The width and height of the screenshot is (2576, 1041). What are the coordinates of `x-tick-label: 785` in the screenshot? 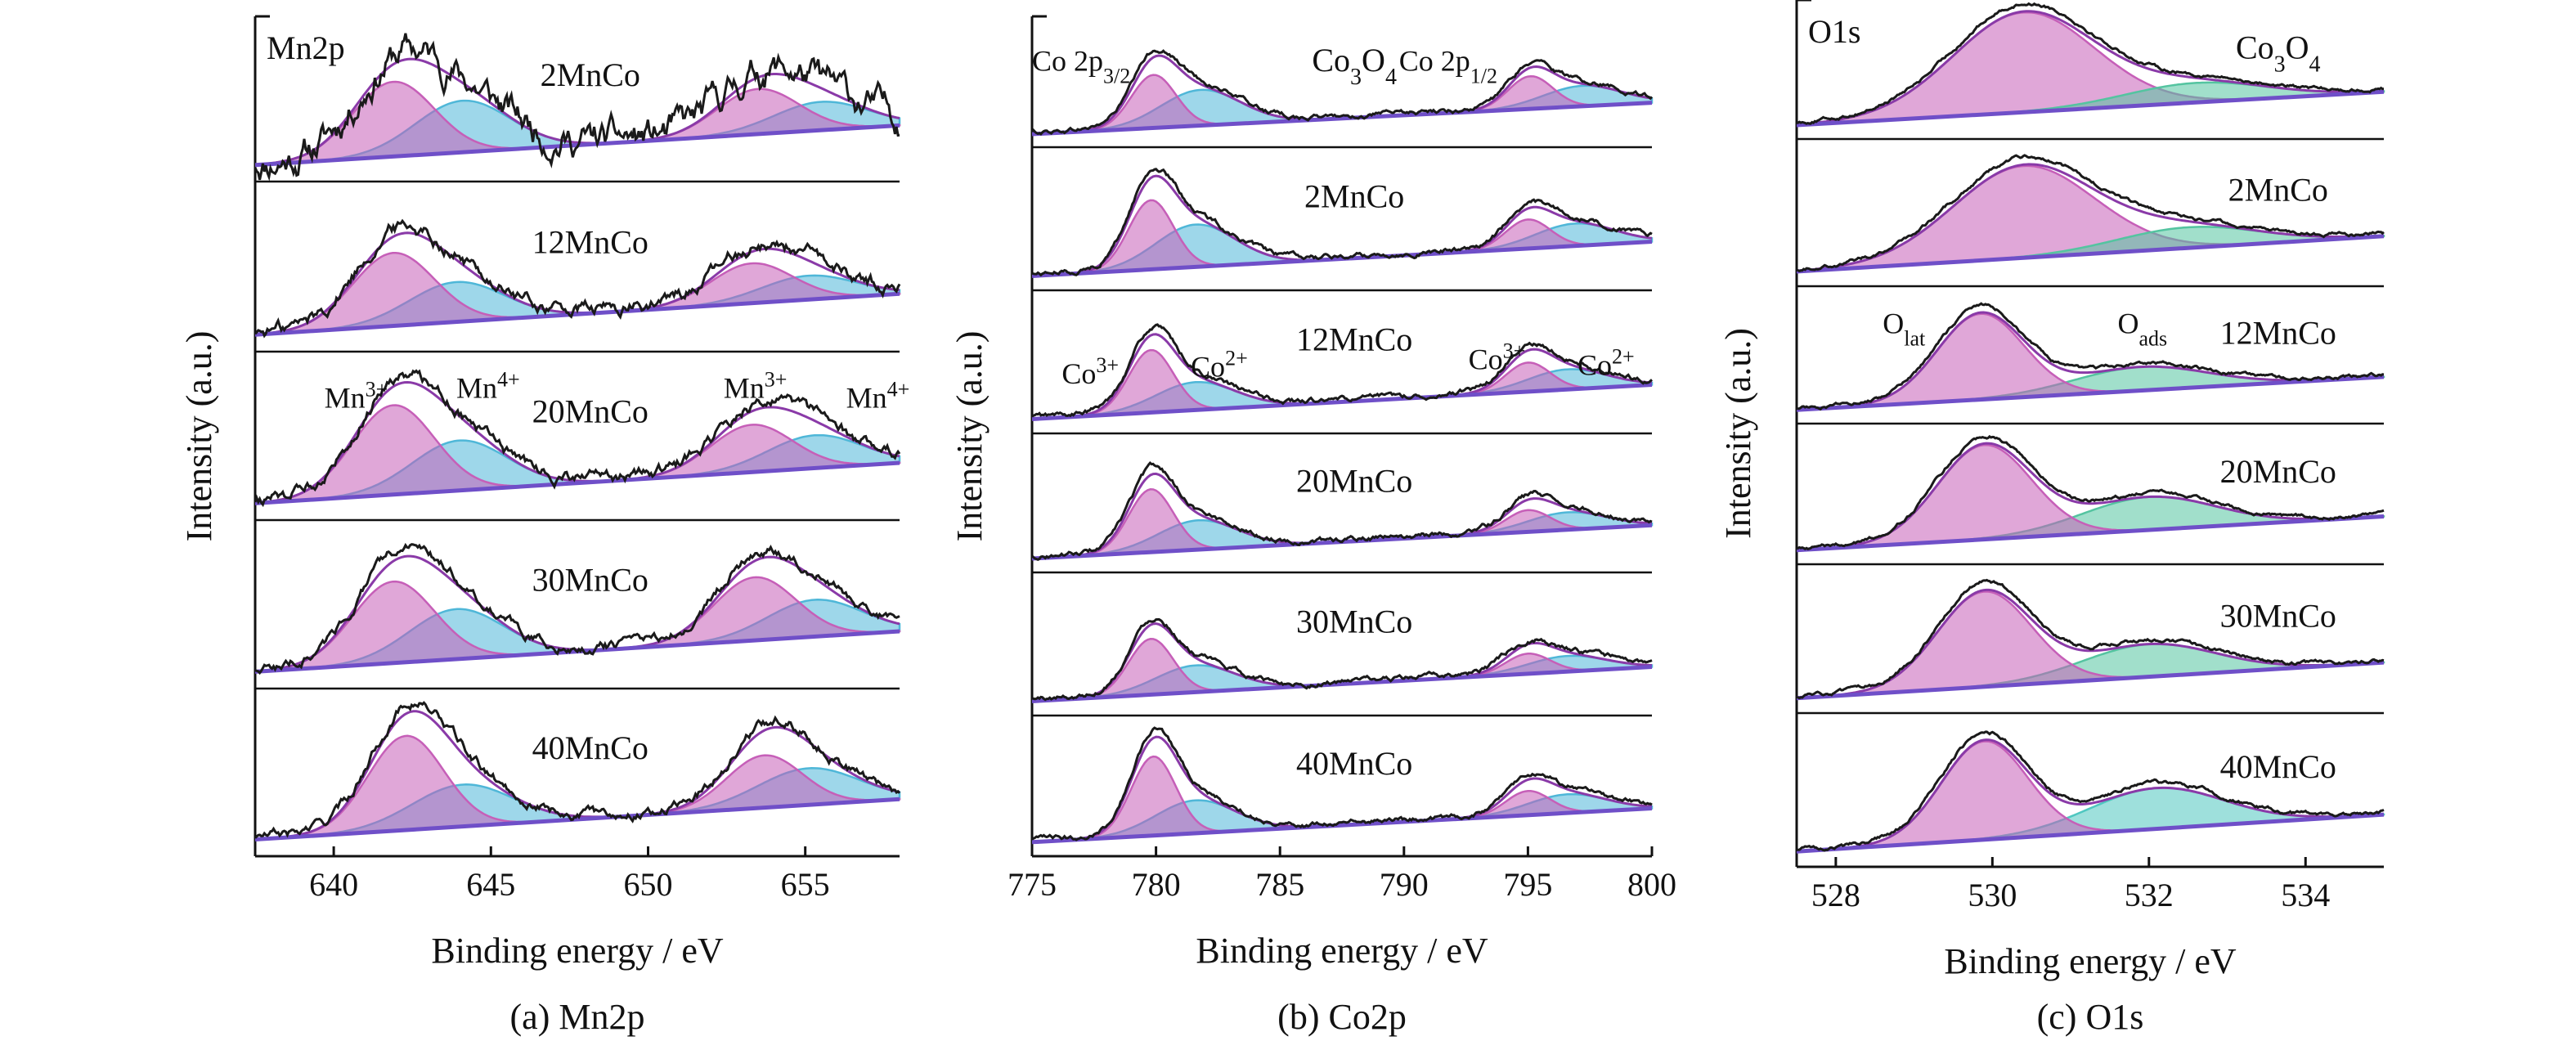 It's located at (1279, 885).